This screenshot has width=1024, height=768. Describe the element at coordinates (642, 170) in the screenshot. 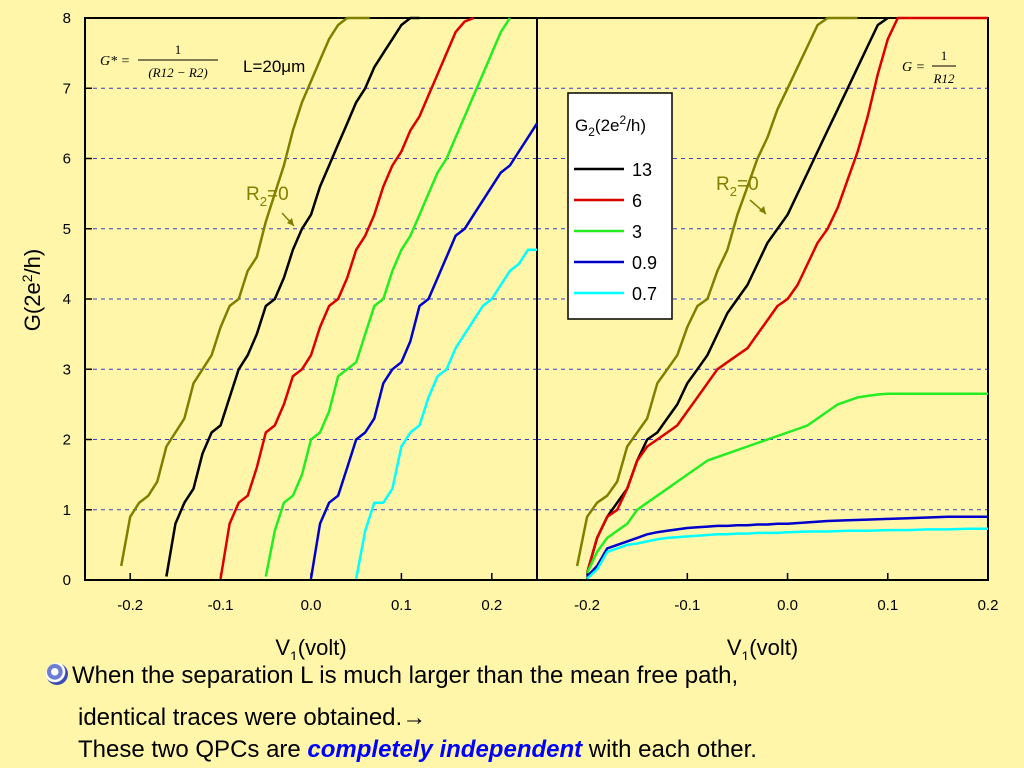

I see `legend-label-0: 13` at that location.